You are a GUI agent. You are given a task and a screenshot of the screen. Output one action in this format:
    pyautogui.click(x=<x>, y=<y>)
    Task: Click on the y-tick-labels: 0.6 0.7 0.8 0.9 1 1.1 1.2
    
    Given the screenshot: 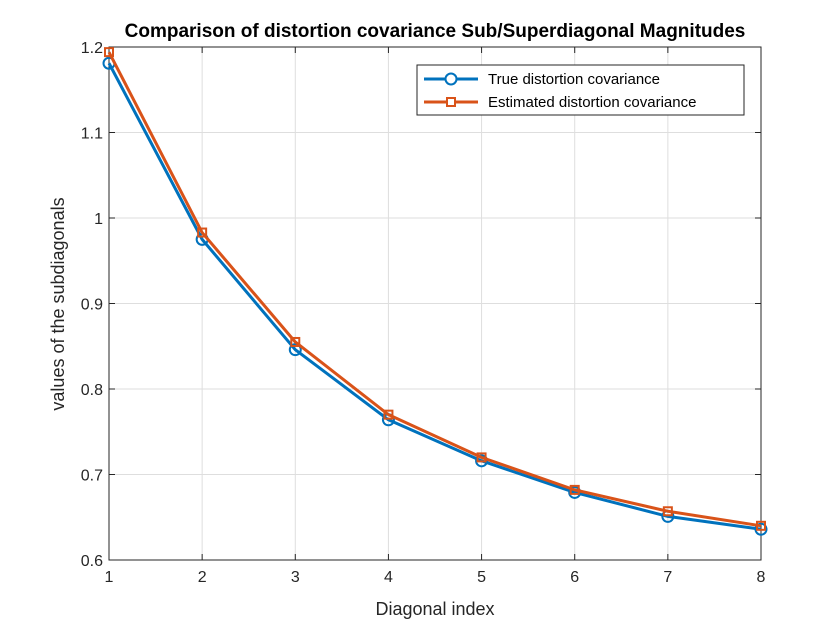 What is the action you would take?
    pyautogui.click(x=92, y=305)
    